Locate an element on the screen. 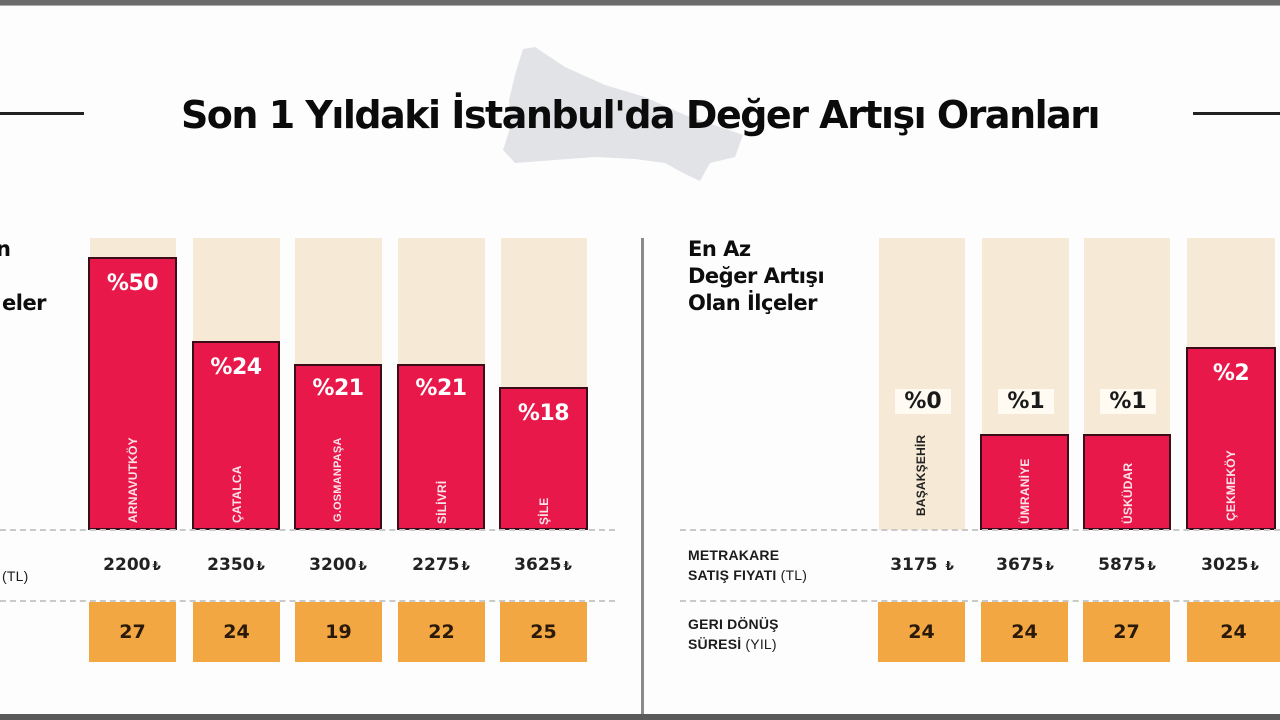  bar-value-label: %24 is located at coordinates (236, 367).